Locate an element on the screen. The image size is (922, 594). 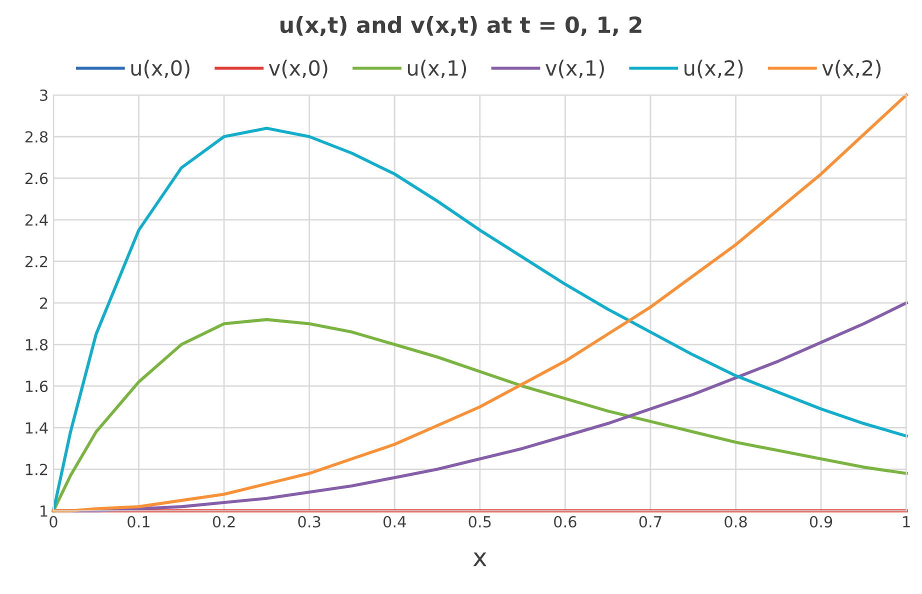
x-tick-label: 0.3 is located at coordinates (309, 522).